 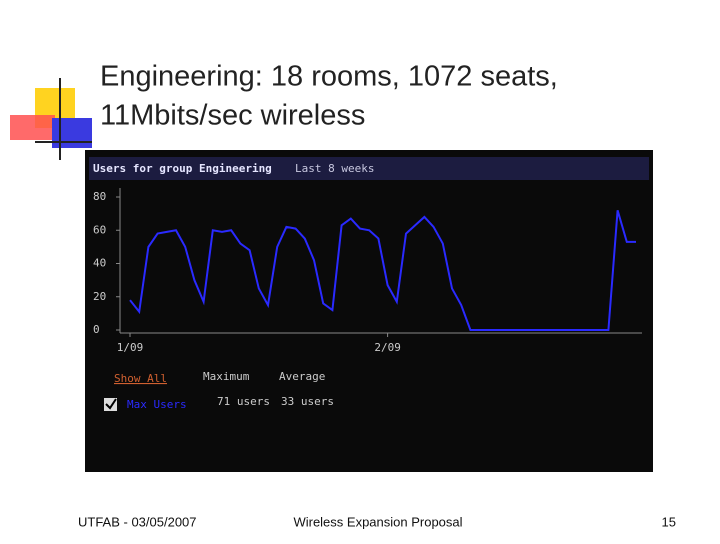 What do you see at coordinates (302, 376) in the screenshot?
I see `stats-header: Average` at bounding box center [302, 376].